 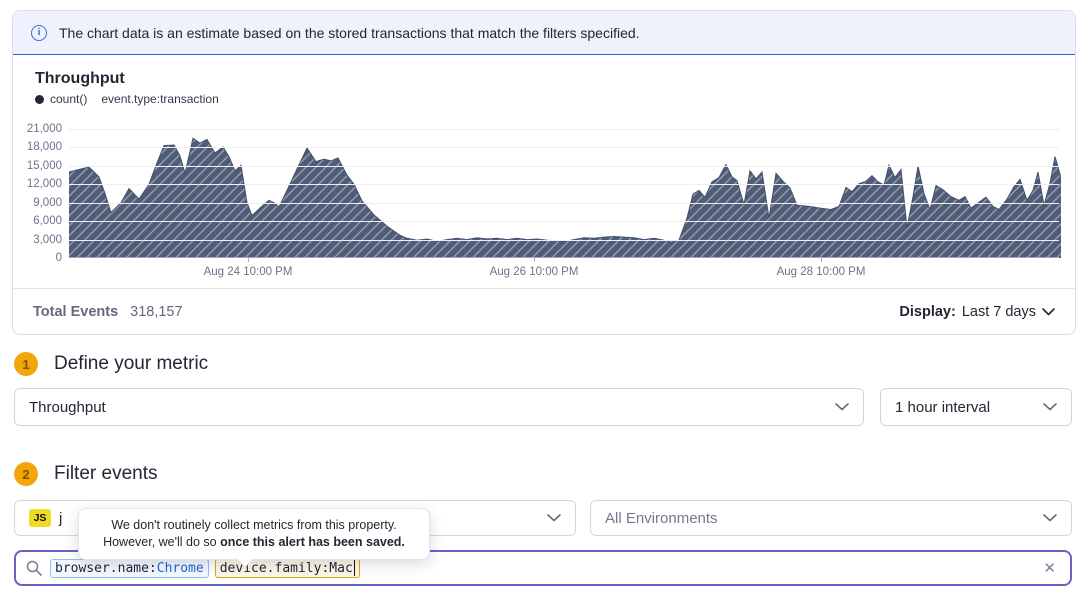 I want to click on environment-select-value: All Environments, so click(x=661, y=518).